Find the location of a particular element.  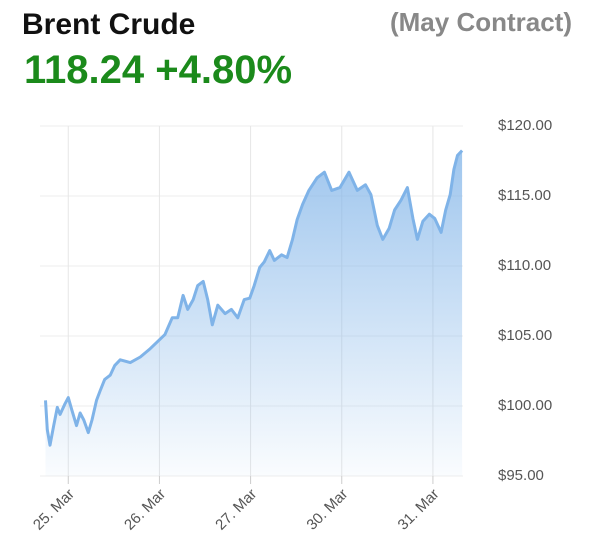

price: 118.24 +4.80% is located at coordinates (158, 70).